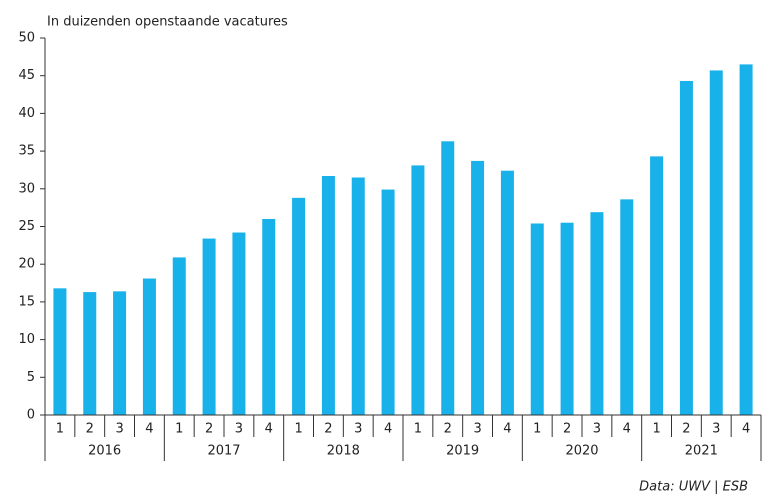 Image resolution: width=762 pixels, height=503 pixels. Describe the element at coordinates (26, 75) in the screenshot. I see `y-tick-label: 45` at that location.